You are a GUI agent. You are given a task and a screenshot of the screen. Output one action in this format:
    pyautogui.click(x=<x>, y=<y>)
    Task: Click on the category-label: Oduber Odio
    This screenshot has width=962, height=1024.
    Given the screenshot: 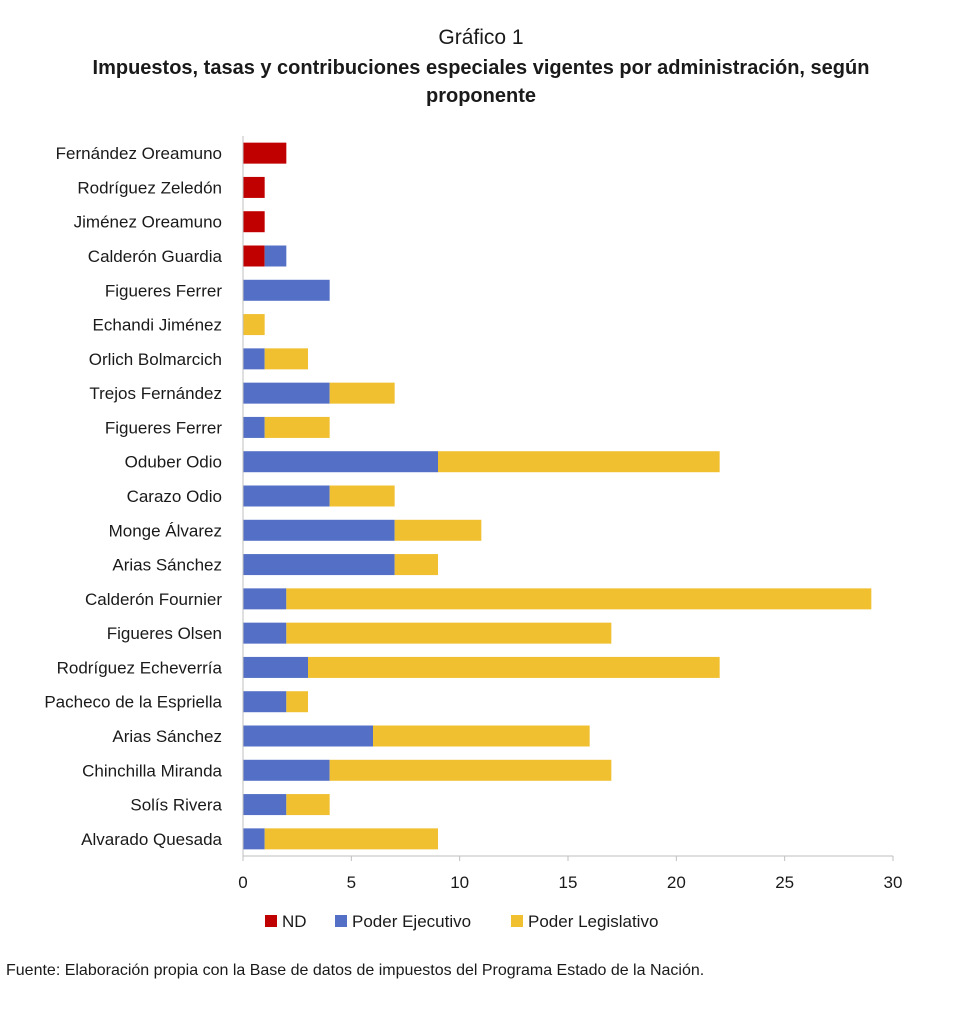 What is the action you would take?
    pyautogui.click(x=173, y=462)
    